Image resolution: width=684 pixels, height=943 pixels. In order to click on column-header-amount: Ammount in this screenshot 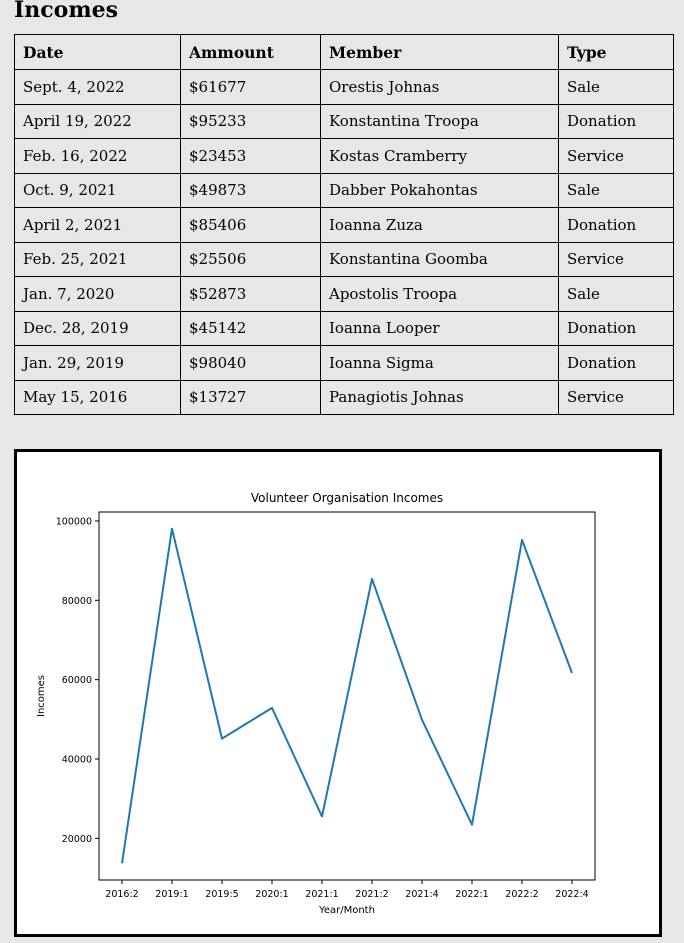, I will do `click(250, 52)`.